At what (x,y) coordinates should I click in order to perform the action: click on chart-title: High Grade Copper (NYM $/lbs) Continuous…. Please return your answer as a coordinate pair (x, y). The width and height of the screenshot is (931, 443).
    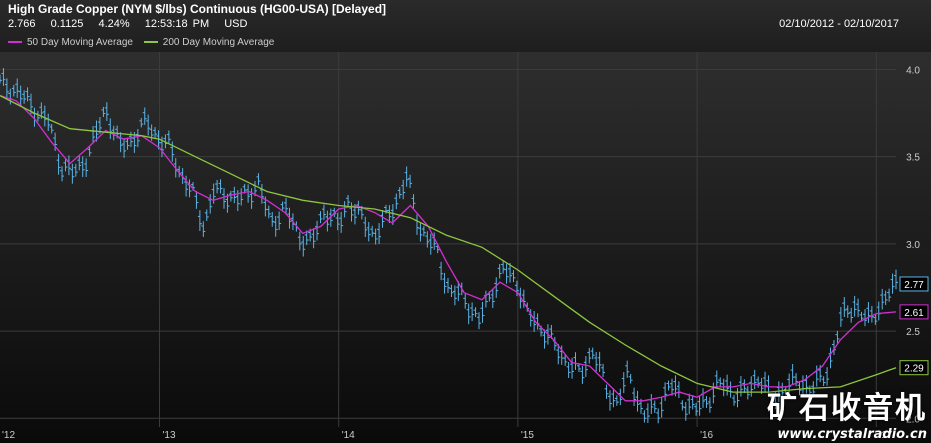
    Looking at the image, I should click on (197, 9).